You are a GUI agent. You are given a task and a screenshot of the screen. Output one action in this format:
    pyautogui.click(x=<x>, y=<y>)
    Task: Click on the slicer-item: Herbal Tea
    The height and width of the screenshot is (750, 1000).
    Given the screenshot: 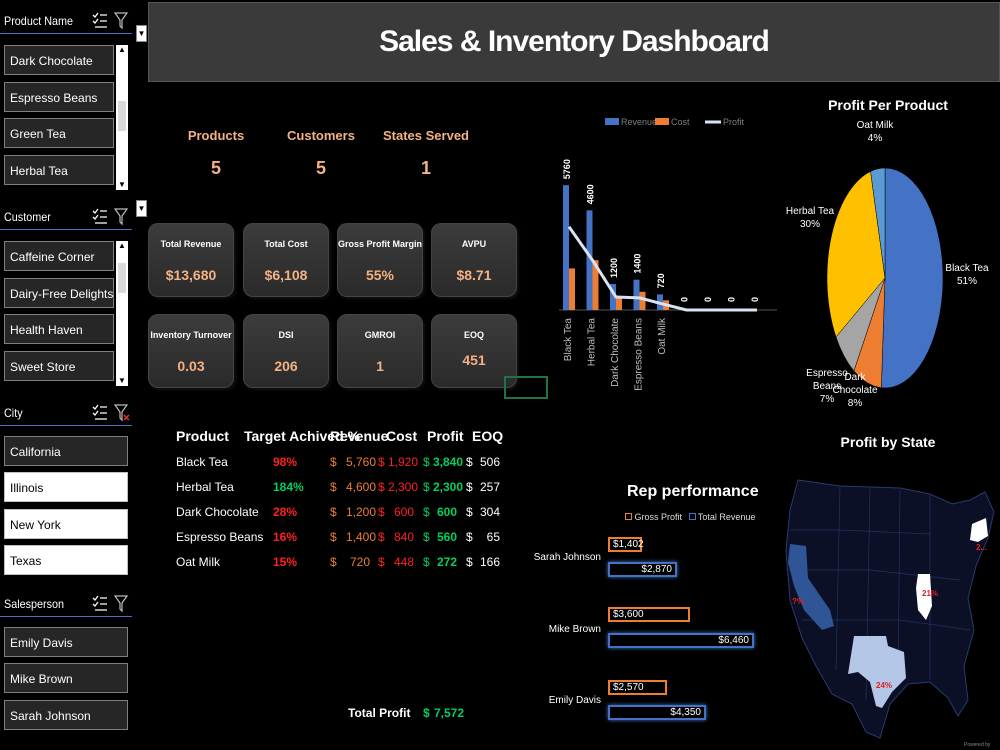 What is the action you would take?
    pyautogui.click(x=59, y=170)
    